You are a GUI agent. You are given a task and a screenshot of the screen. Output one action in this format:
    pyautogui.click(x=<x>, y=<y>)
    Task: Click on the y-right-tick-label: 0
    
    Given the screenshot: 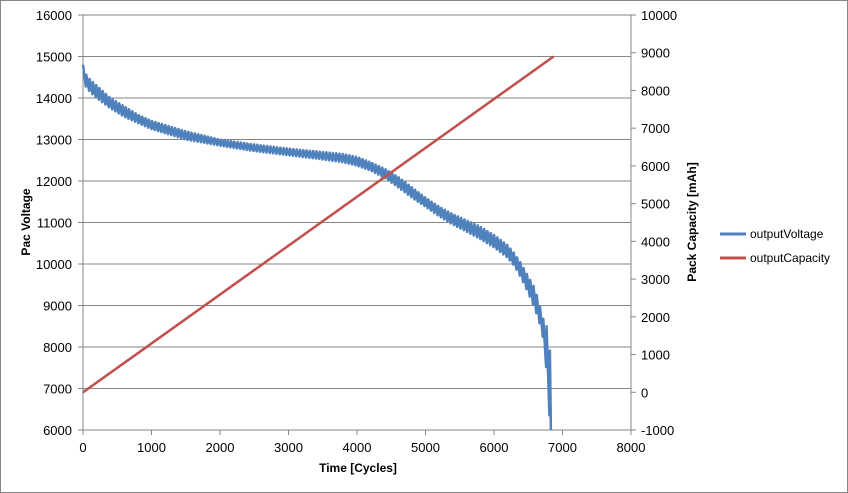 What is the action you would take?
    pyautogui.click(x=644, y=392)
    